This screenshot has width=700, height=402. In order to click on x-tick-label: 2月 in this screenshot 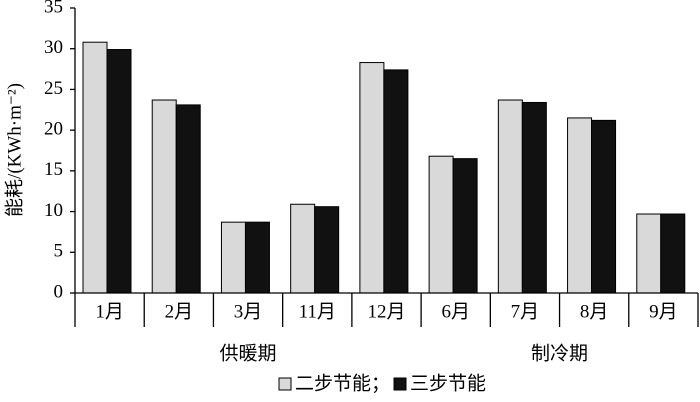, I will do `click(179, 311)`.